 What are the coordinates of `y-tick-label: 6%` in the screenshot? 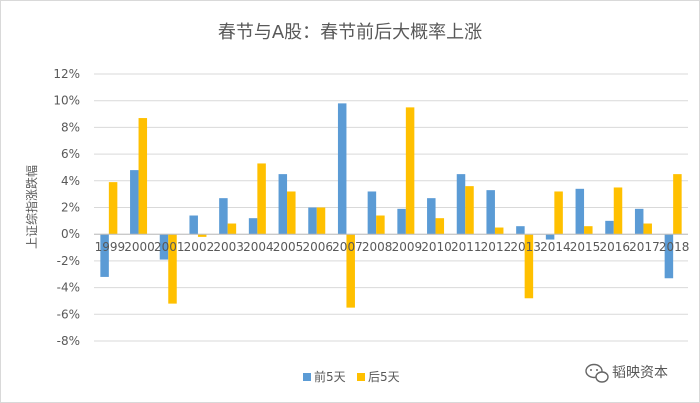 It's located at (70, 154).